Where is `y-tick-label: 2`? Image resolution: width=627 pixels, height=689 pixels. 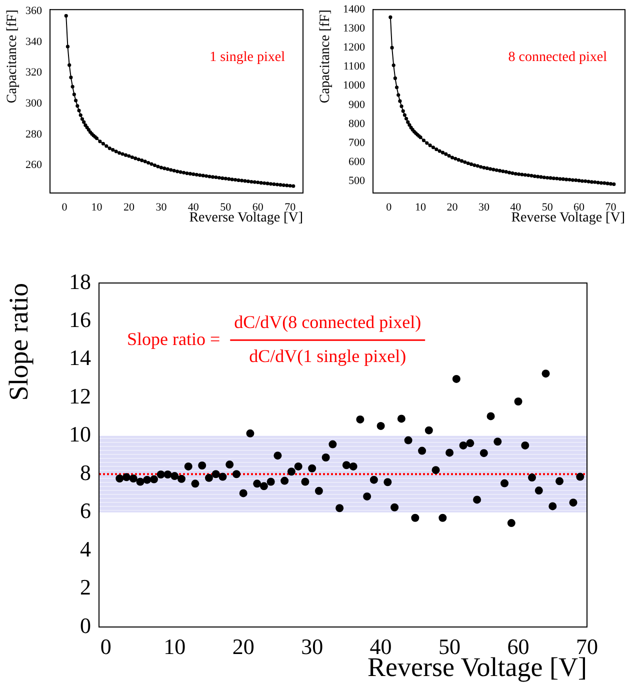 y-tick-label: 2 is located at coordinates (85, 587).